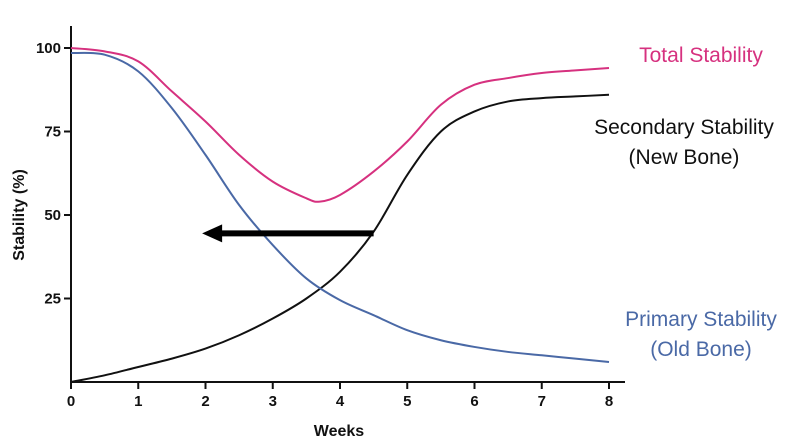 This screenshot has height=444, width=802. What do you see at coordinates (138, 401) in the screenshot?
I see `x-tick-label: 1` at bounding box center [138, 401].